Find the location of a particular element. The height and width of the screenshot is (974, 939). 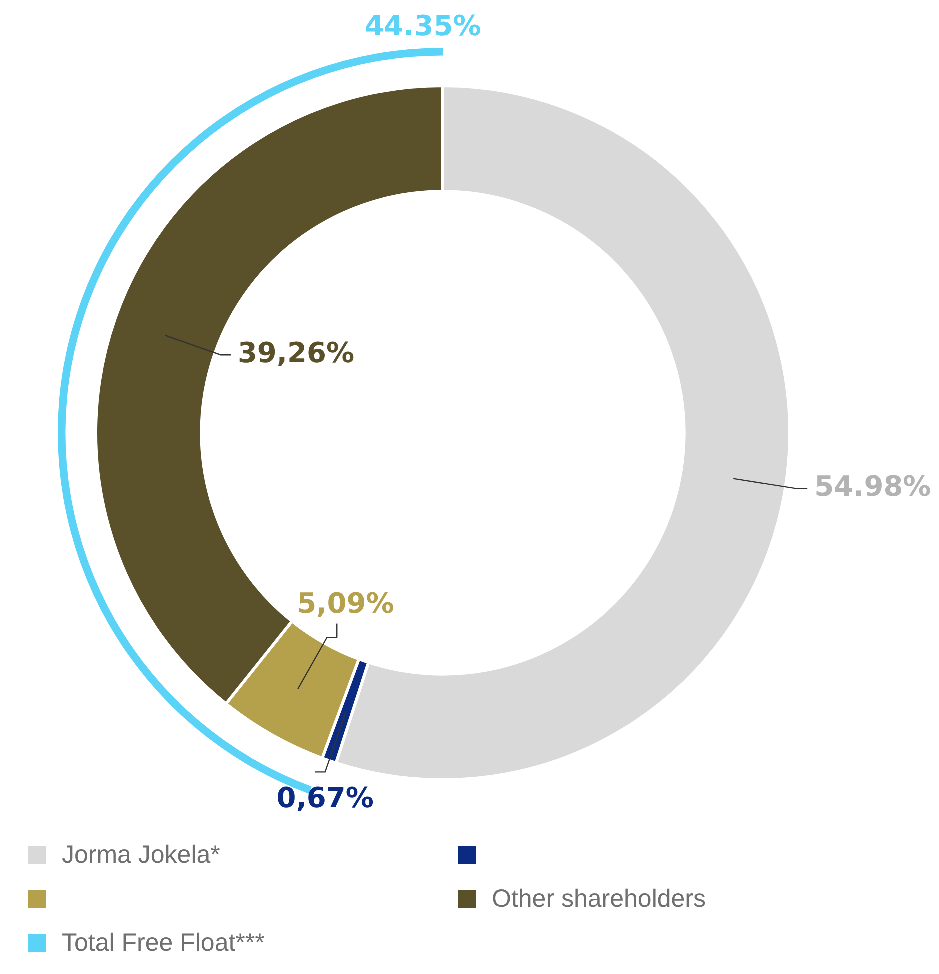

legend-label: Jorma Jokela* is located at coordinates (141, 855).